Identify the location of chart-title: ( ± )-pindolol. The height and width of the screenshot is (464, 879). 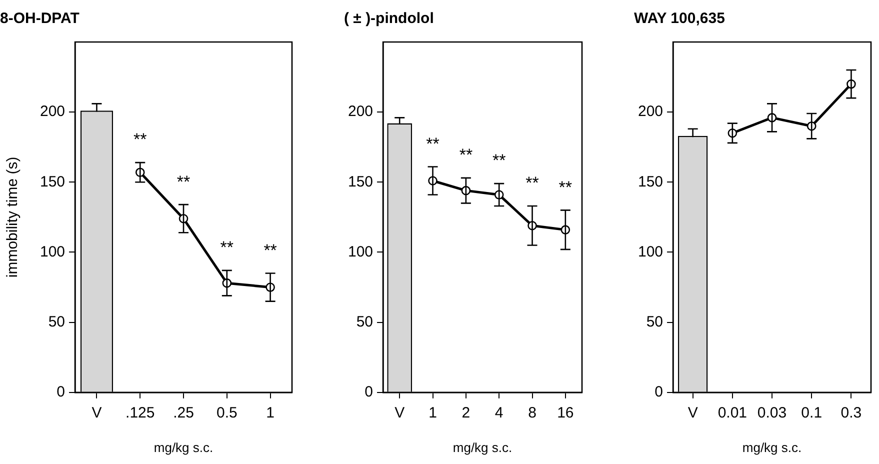
(389, 19).